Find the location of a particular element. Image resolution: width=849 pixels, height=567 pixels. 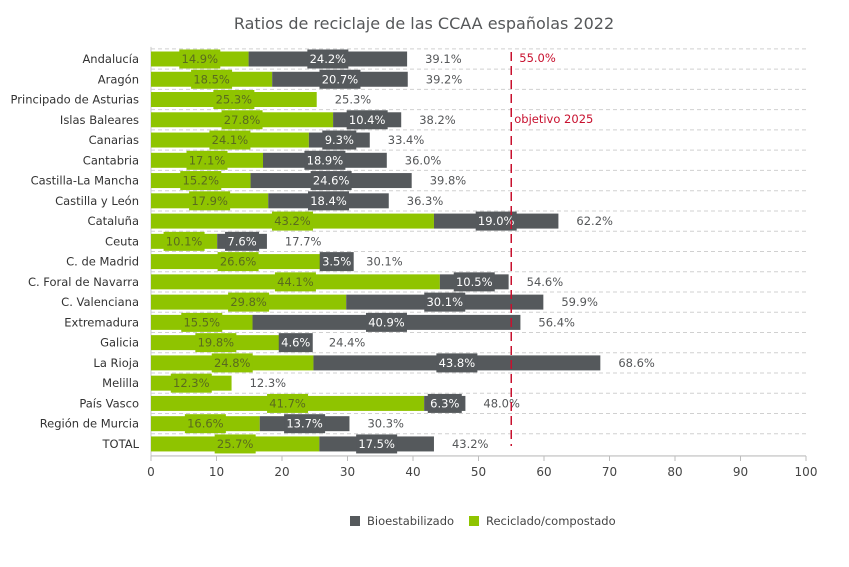

label-bioestabilizado: 18.4% is located at coordinates (328, 201).